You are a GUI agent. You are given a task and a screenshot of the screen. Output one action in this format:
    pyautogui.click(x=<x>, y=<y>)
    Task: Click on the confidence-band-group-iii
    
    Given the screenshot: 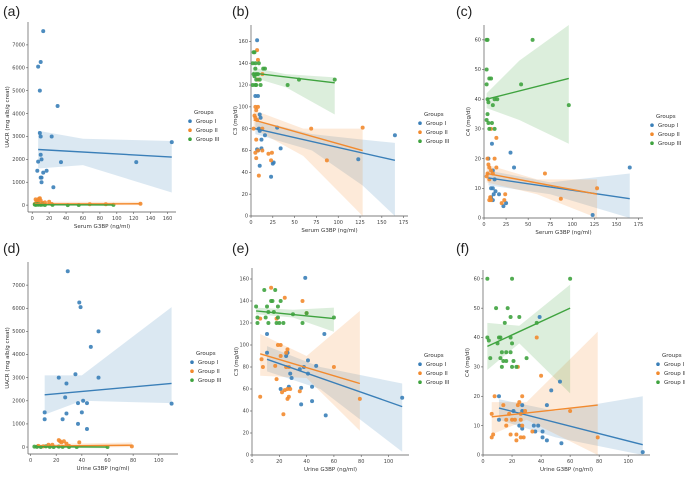 What is the action you would take?
    pyautogui.click(x=529, y=339)
    